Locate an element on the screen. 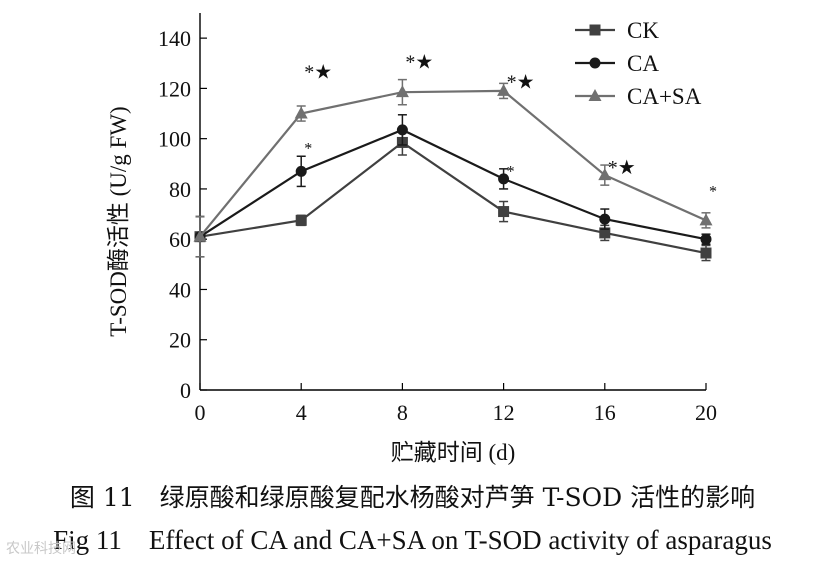  x-tick-label: 4 is located at coordinates (301, 412).